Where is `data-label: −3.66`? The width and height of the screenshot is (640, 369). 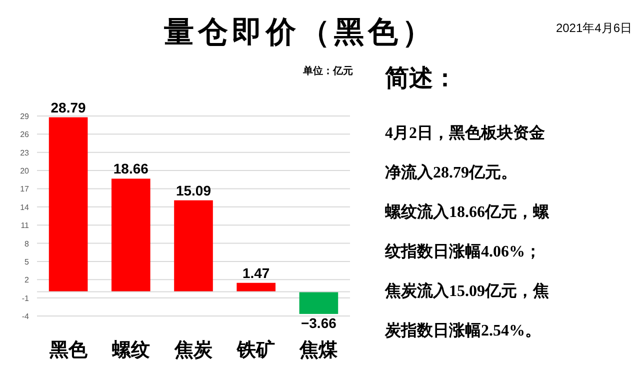 data-label: −3.66 is located at coordinates (318, 322).